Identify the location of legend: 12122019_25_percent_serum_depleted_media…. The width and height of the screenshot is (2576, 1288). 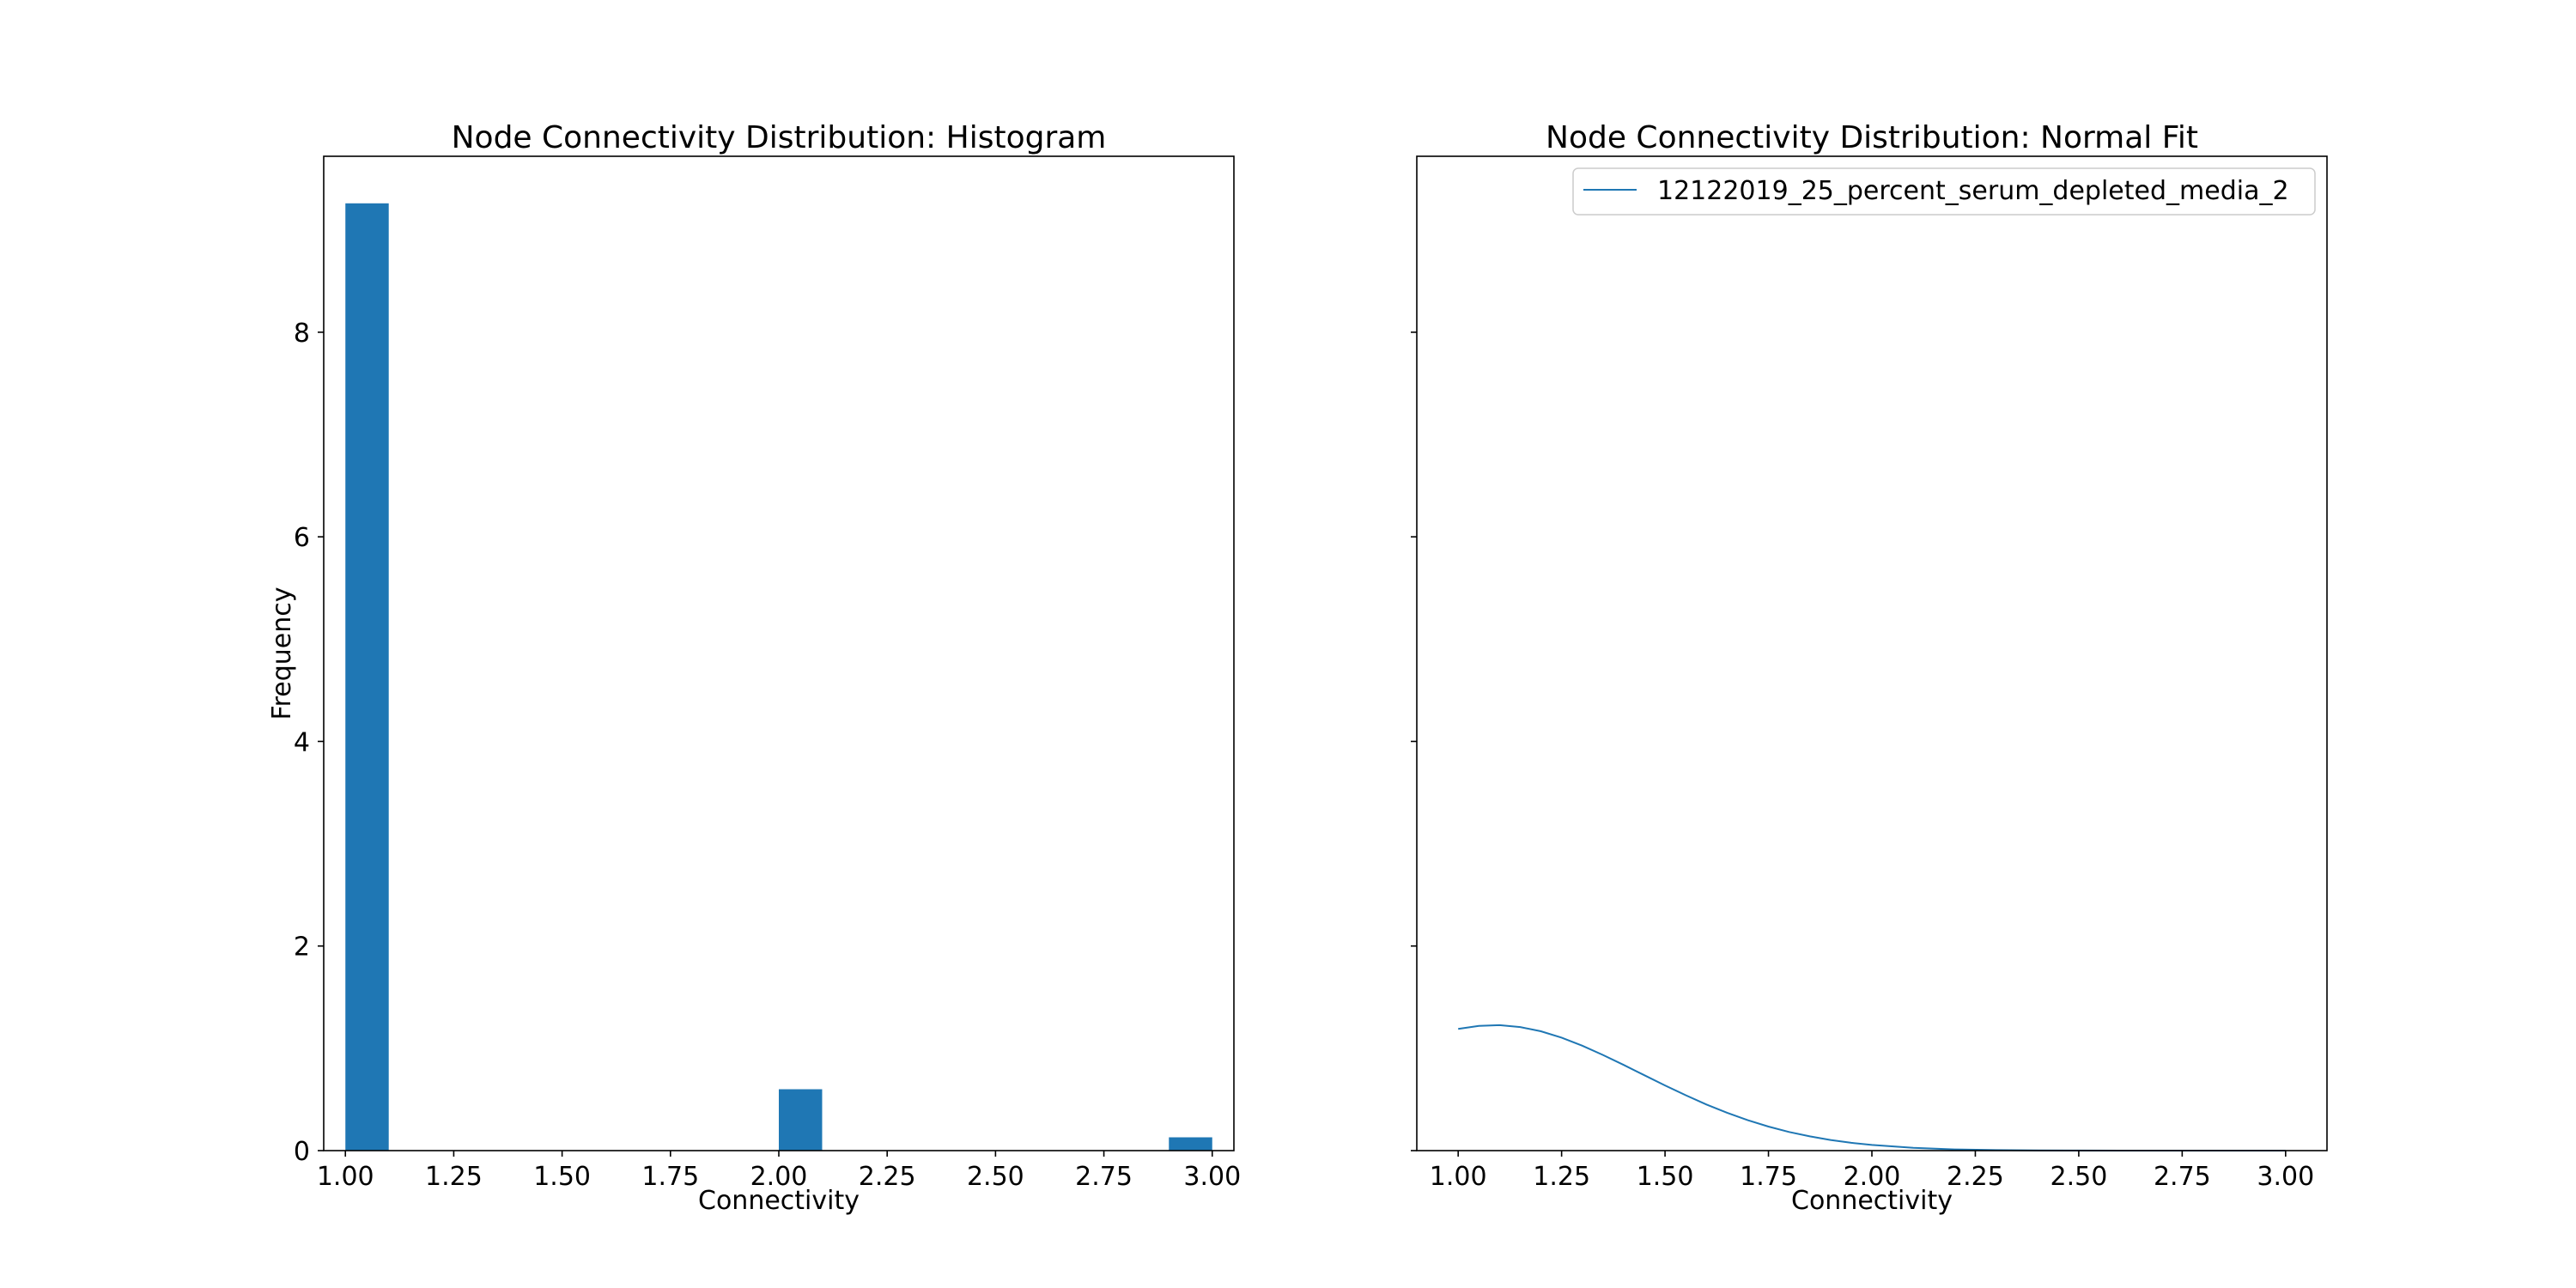
(1944, 191).